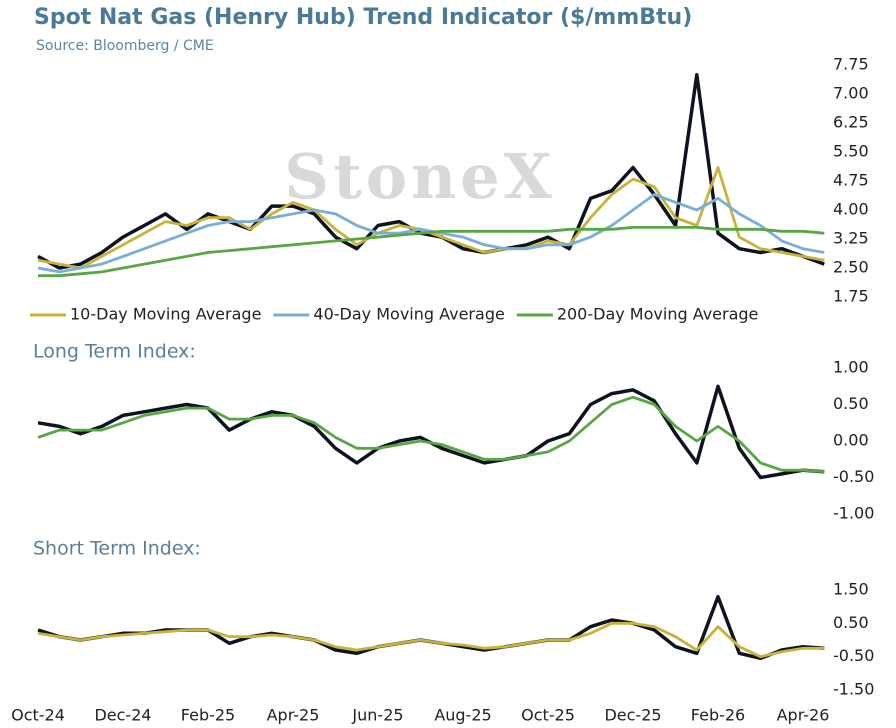  Describe the element at coordinates (377, 715) in the screenshot. I see `x-tick-label: Jun-25` at that location.